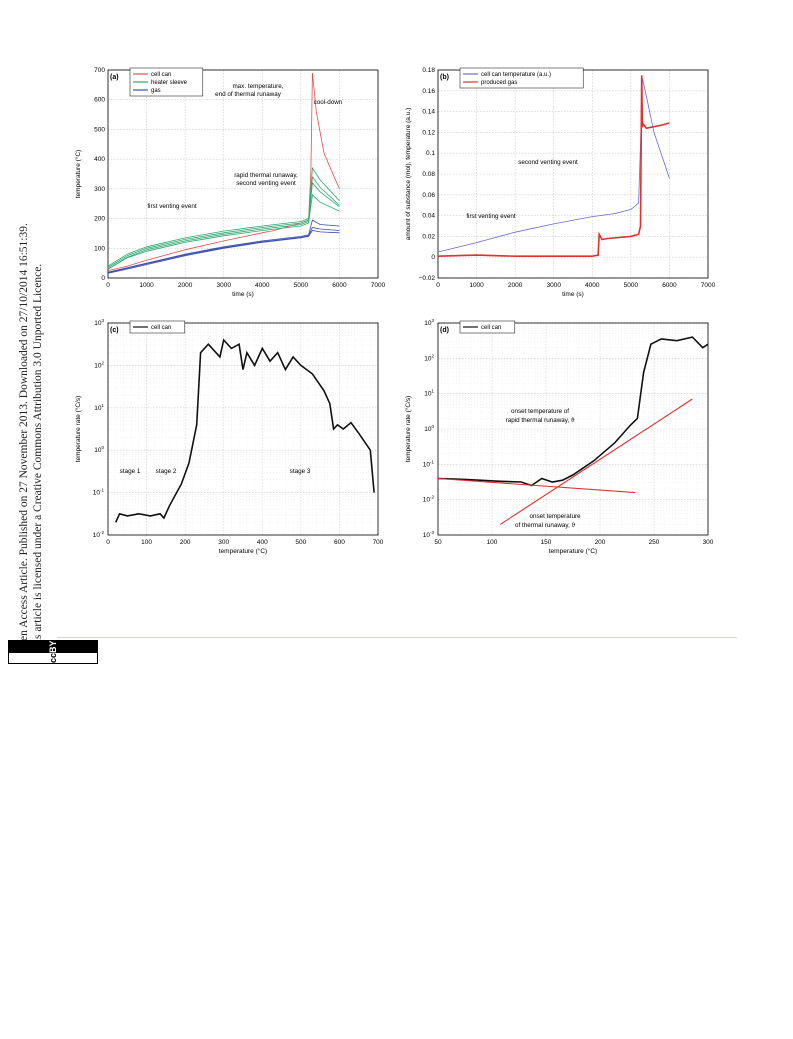 This screenshot has height=1039, width=793. Describe the element at coordinates (397, 637) in the screenshot. I see `page-divider` at that location.